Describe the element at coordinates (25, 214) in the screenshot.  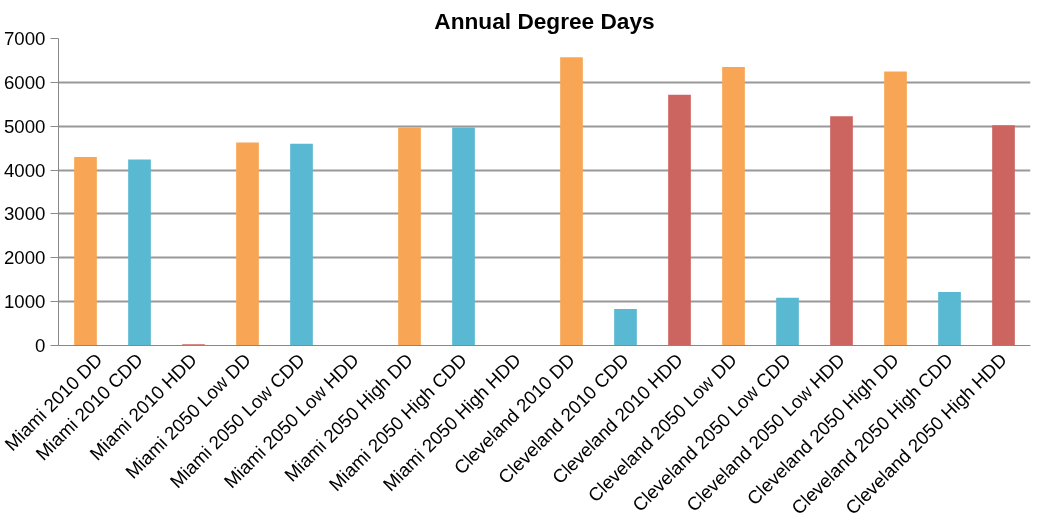
I see `y-tick-label: 3000` at that location.